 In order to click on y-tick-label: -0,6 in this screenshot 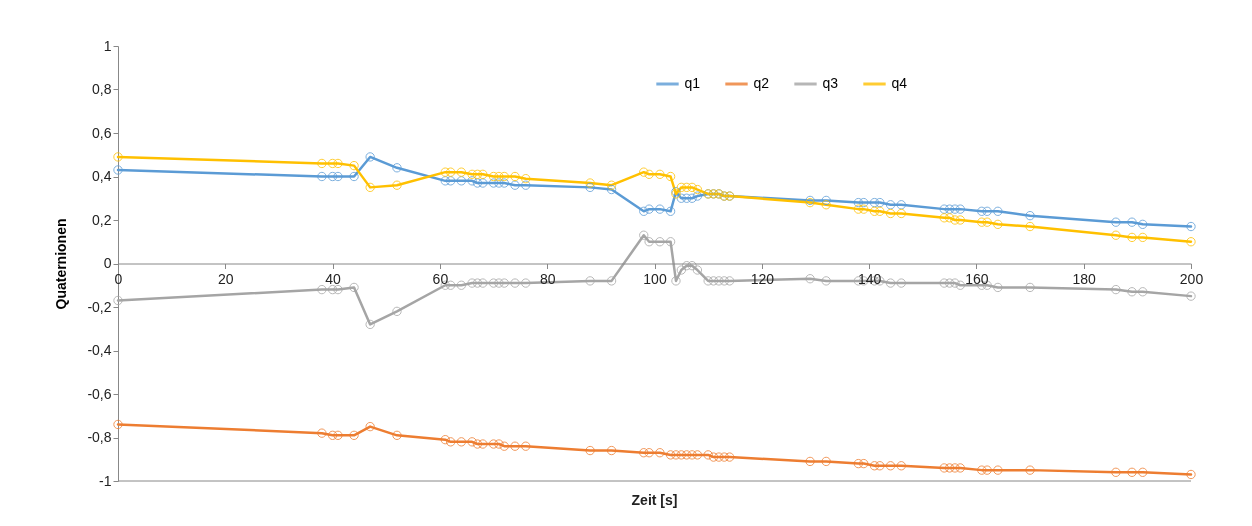, I will do `click(99, 393)`.